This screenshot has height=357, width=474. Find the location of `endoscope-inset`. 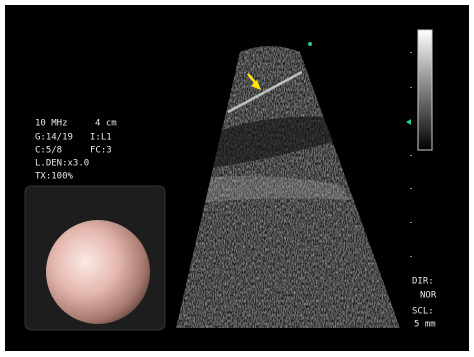

endoscope-inset is located at coordinates (95, 258).